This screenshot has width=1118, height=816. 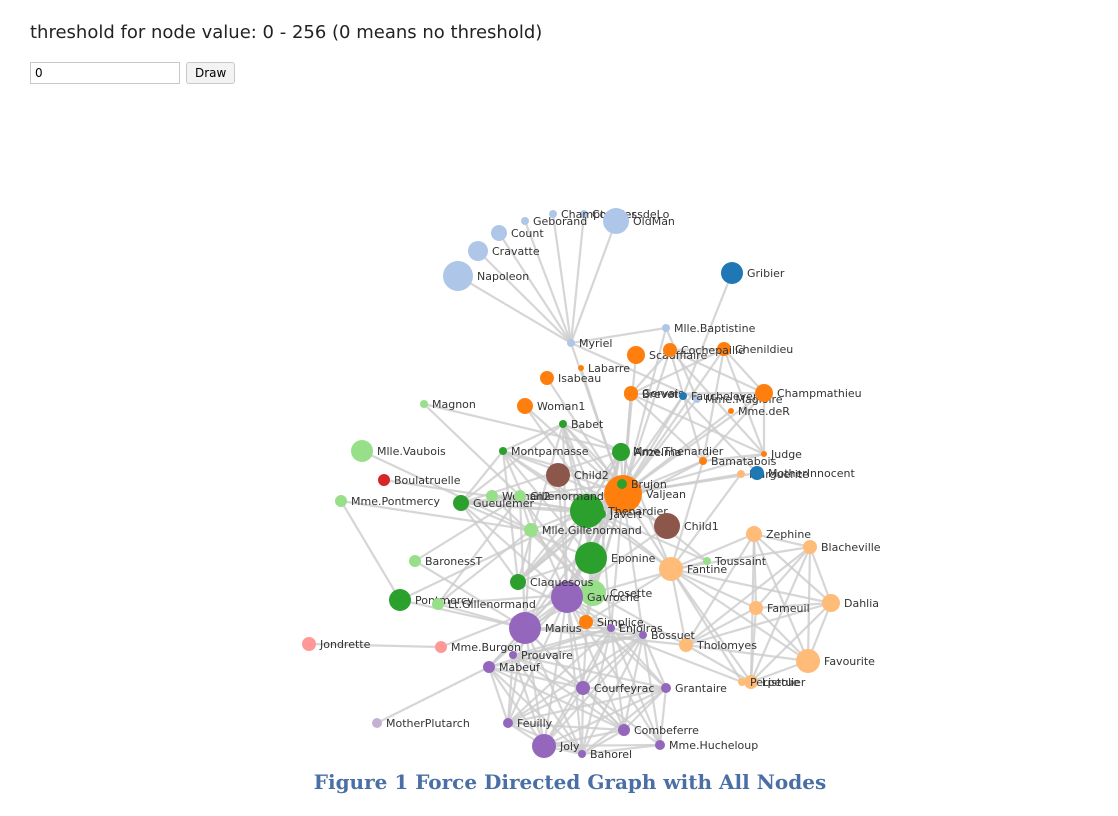 What do you see at coordinates (421, 723) in the screenshot?
I see `node-motherplutarch: MotherPlutarch` at bounding box center [421, 723].